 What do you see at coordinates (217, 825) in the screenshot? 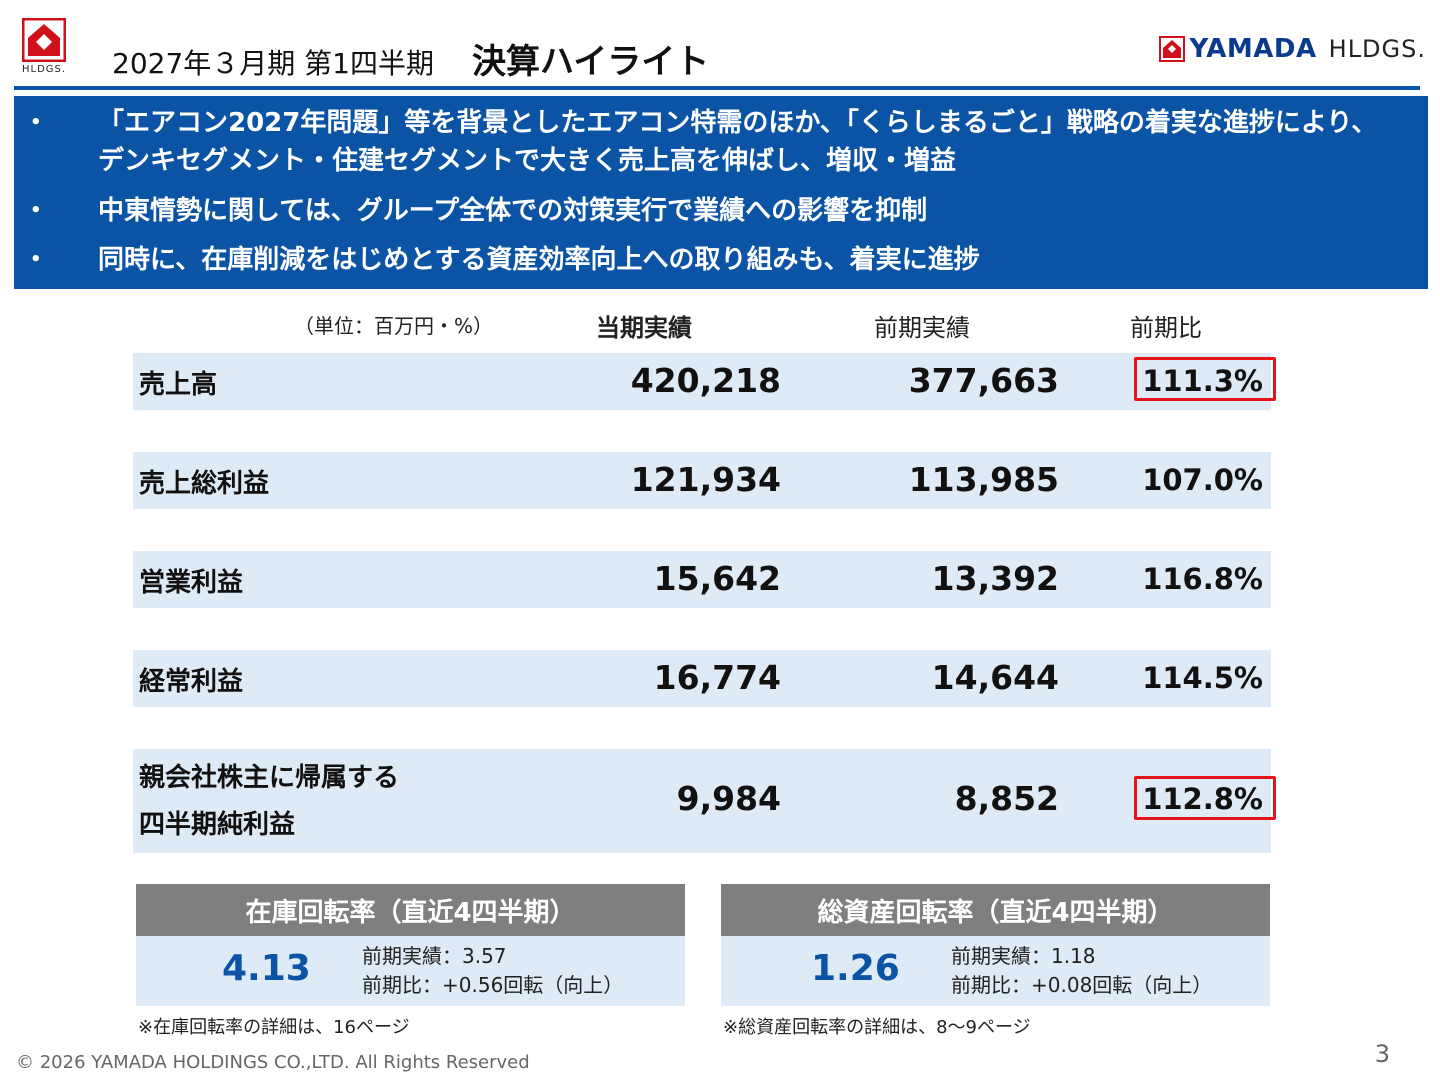
I see `row-label-line2: 四半期純利益` at bounding box center [217, 825].